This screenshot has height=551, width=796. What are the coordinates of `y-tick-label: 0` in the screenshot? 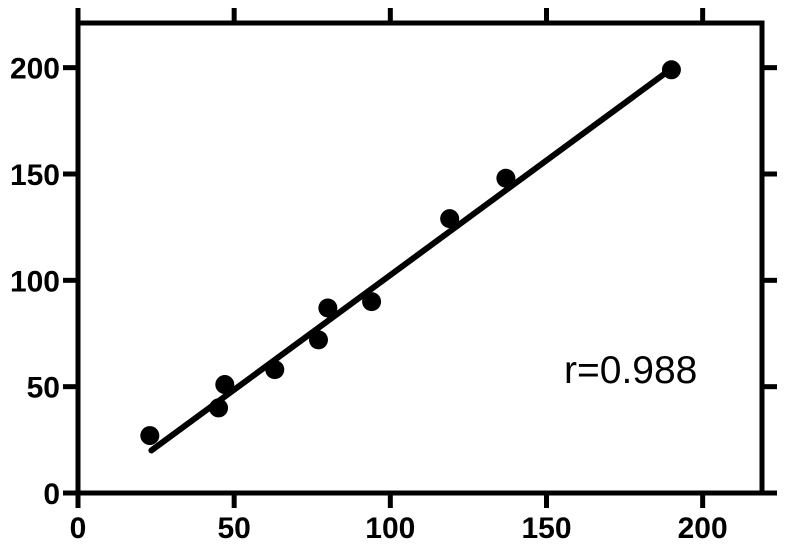 It's located at (51, 494).